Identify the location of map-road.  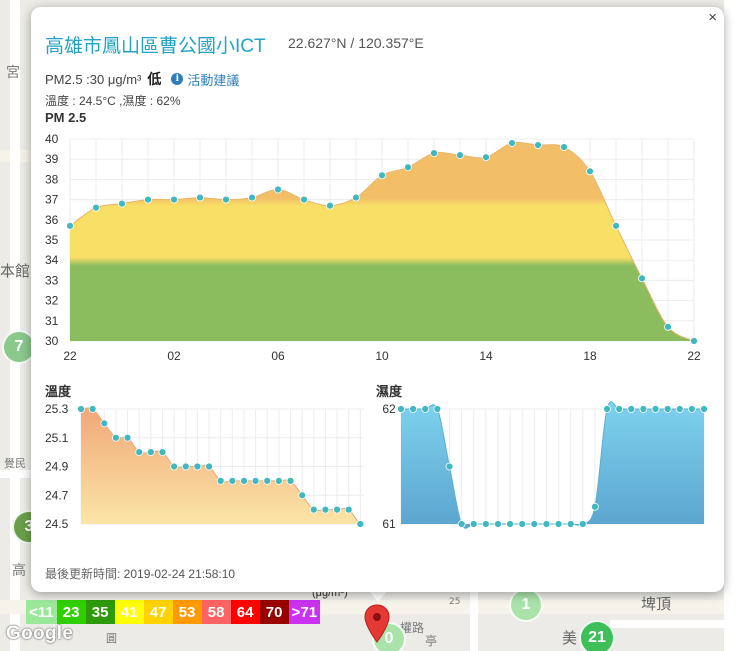
(17, 474).